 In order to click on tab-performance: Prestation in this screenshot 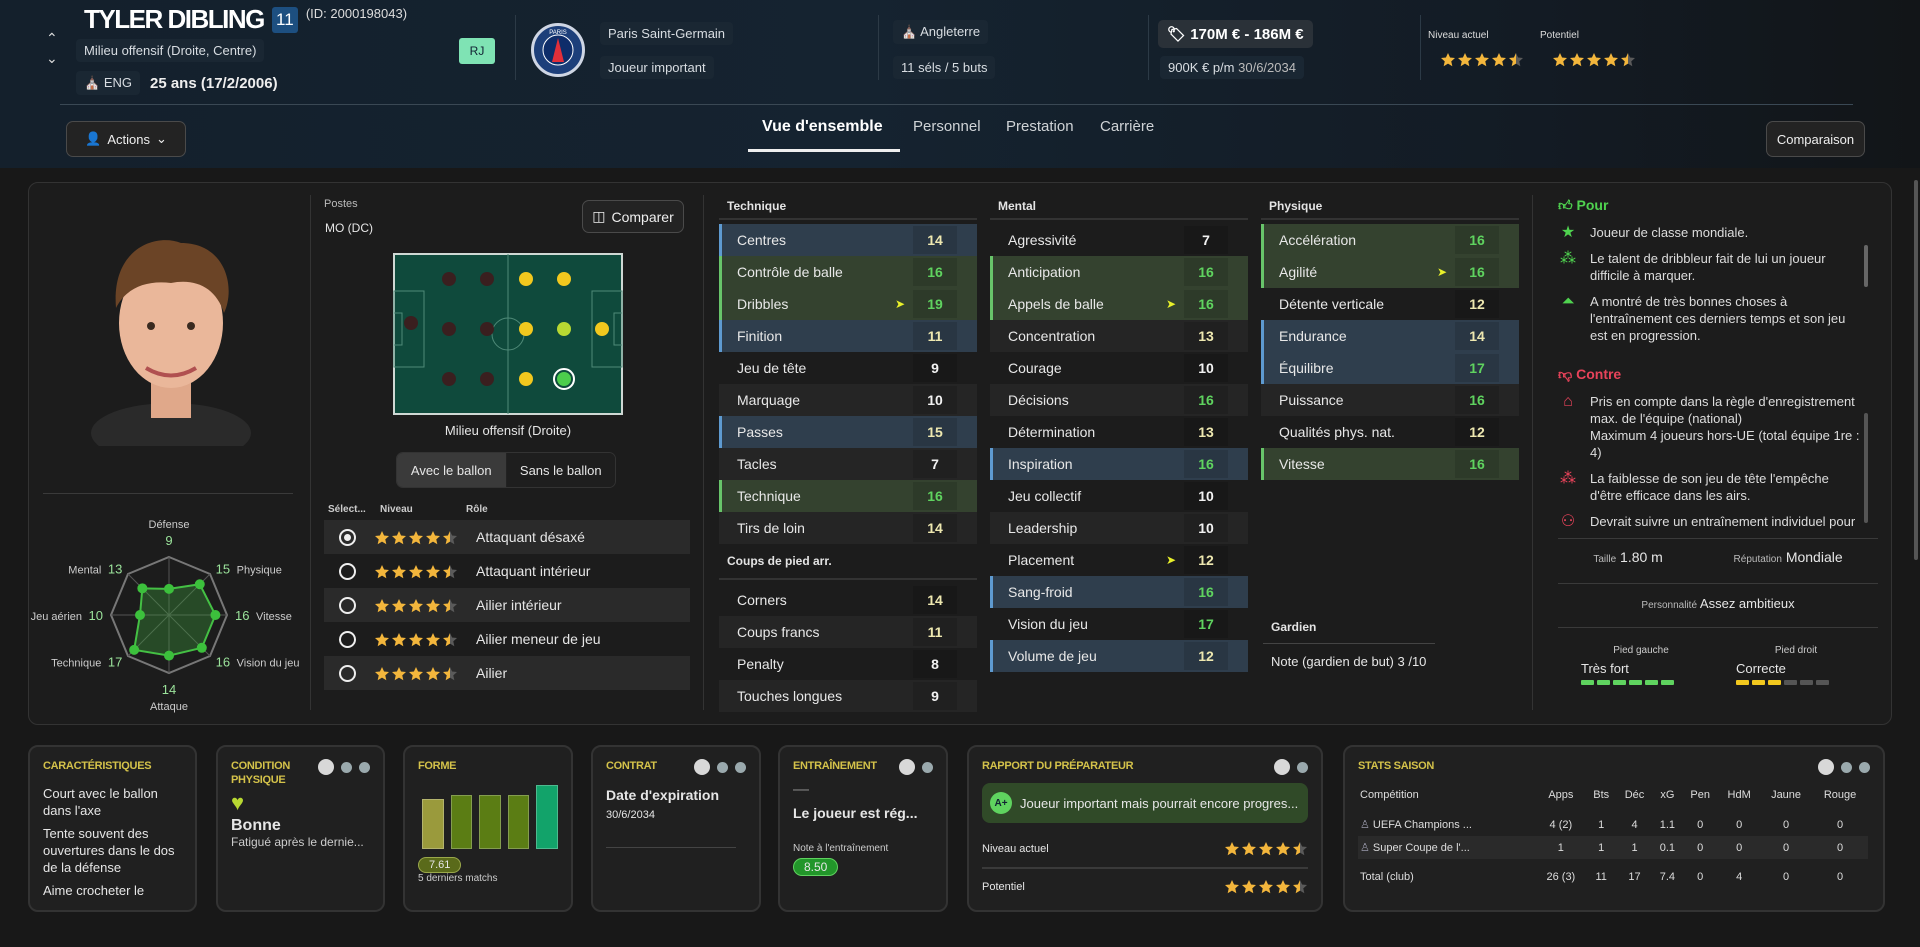, I will do `click(1040, 126)`.